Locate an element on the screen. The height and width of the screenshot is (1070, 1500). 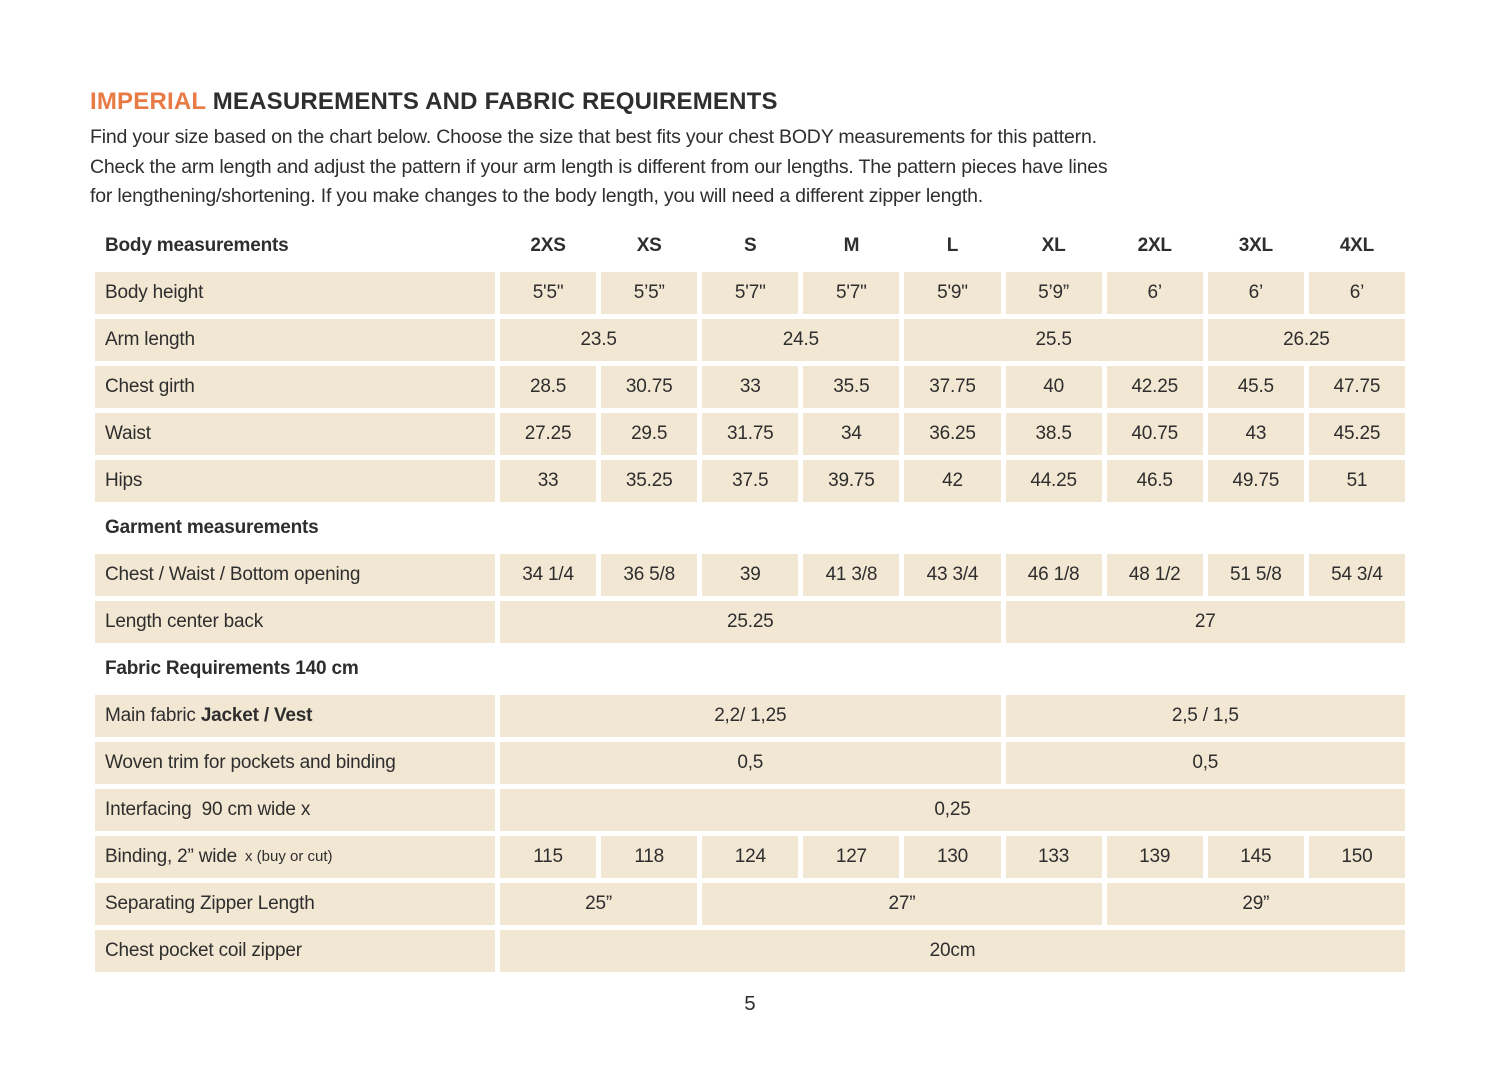
table-cell: 34 is located at coordinates (851, 433).